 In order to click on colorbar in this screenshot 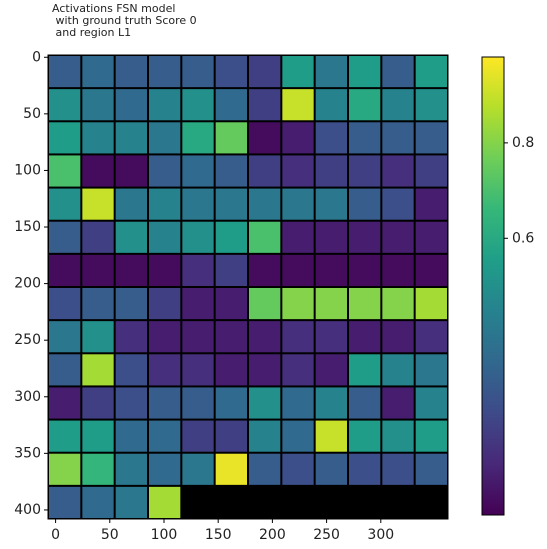, I will do `click(493, 286)`.